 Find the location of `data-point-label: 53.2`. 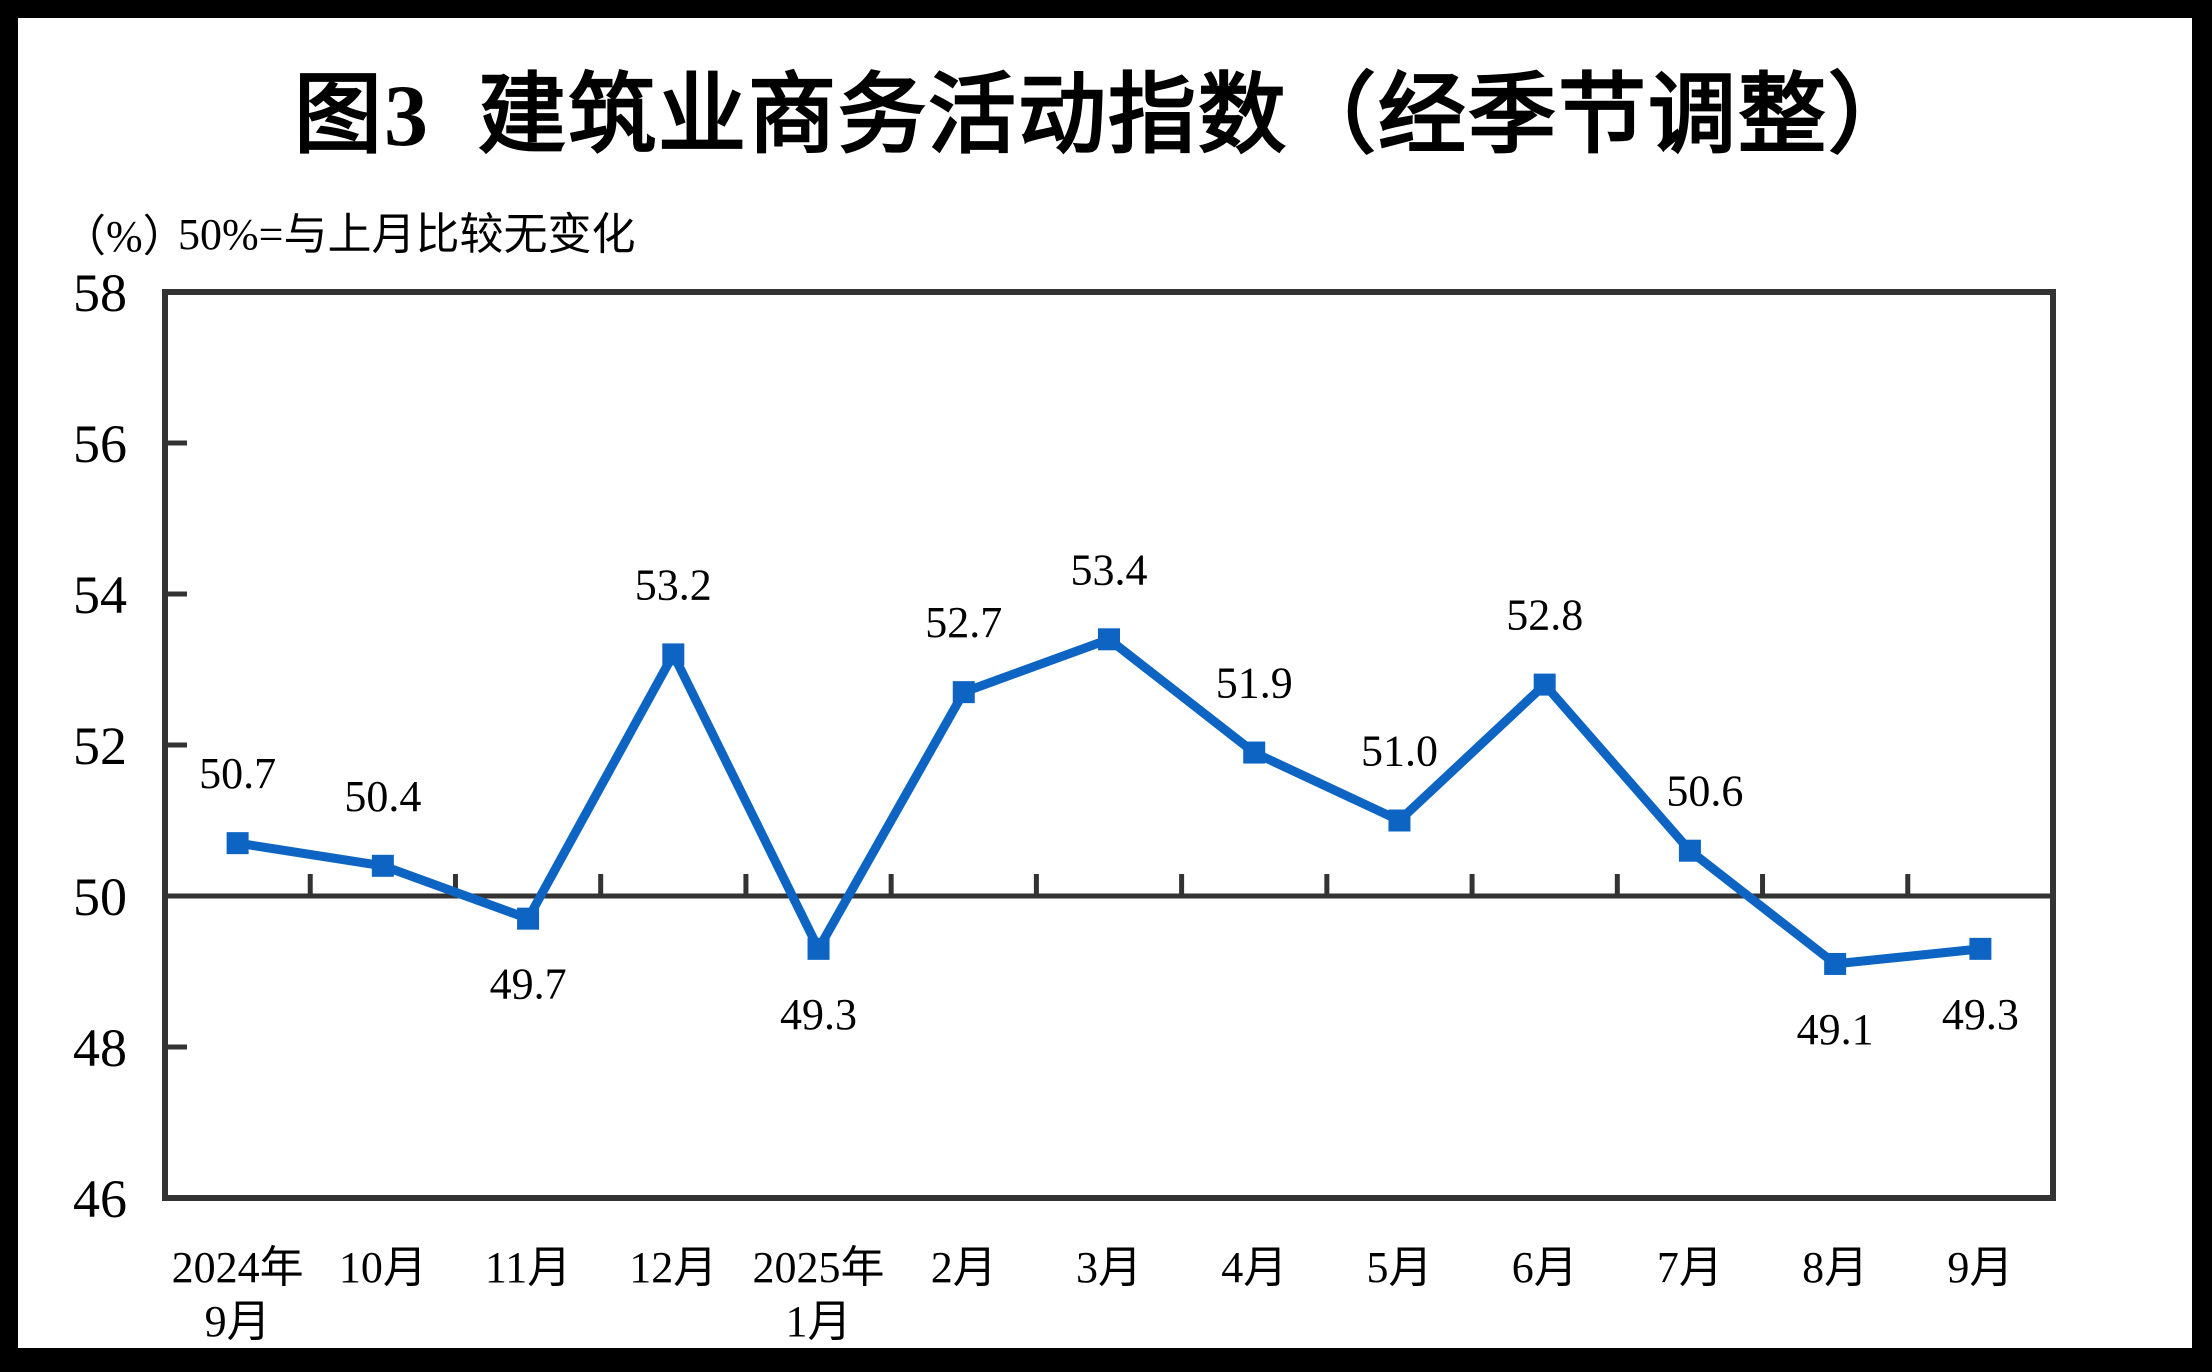

data-point-label: 53.2 is located at coordinates (673, 584).